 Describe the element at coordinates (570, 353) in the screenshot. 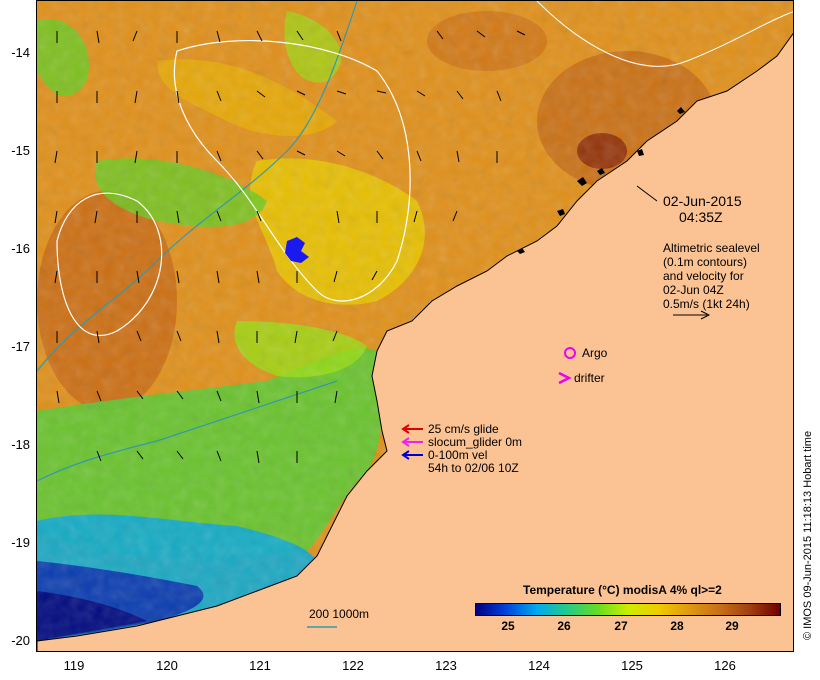

I see `argo-marker` at that location.